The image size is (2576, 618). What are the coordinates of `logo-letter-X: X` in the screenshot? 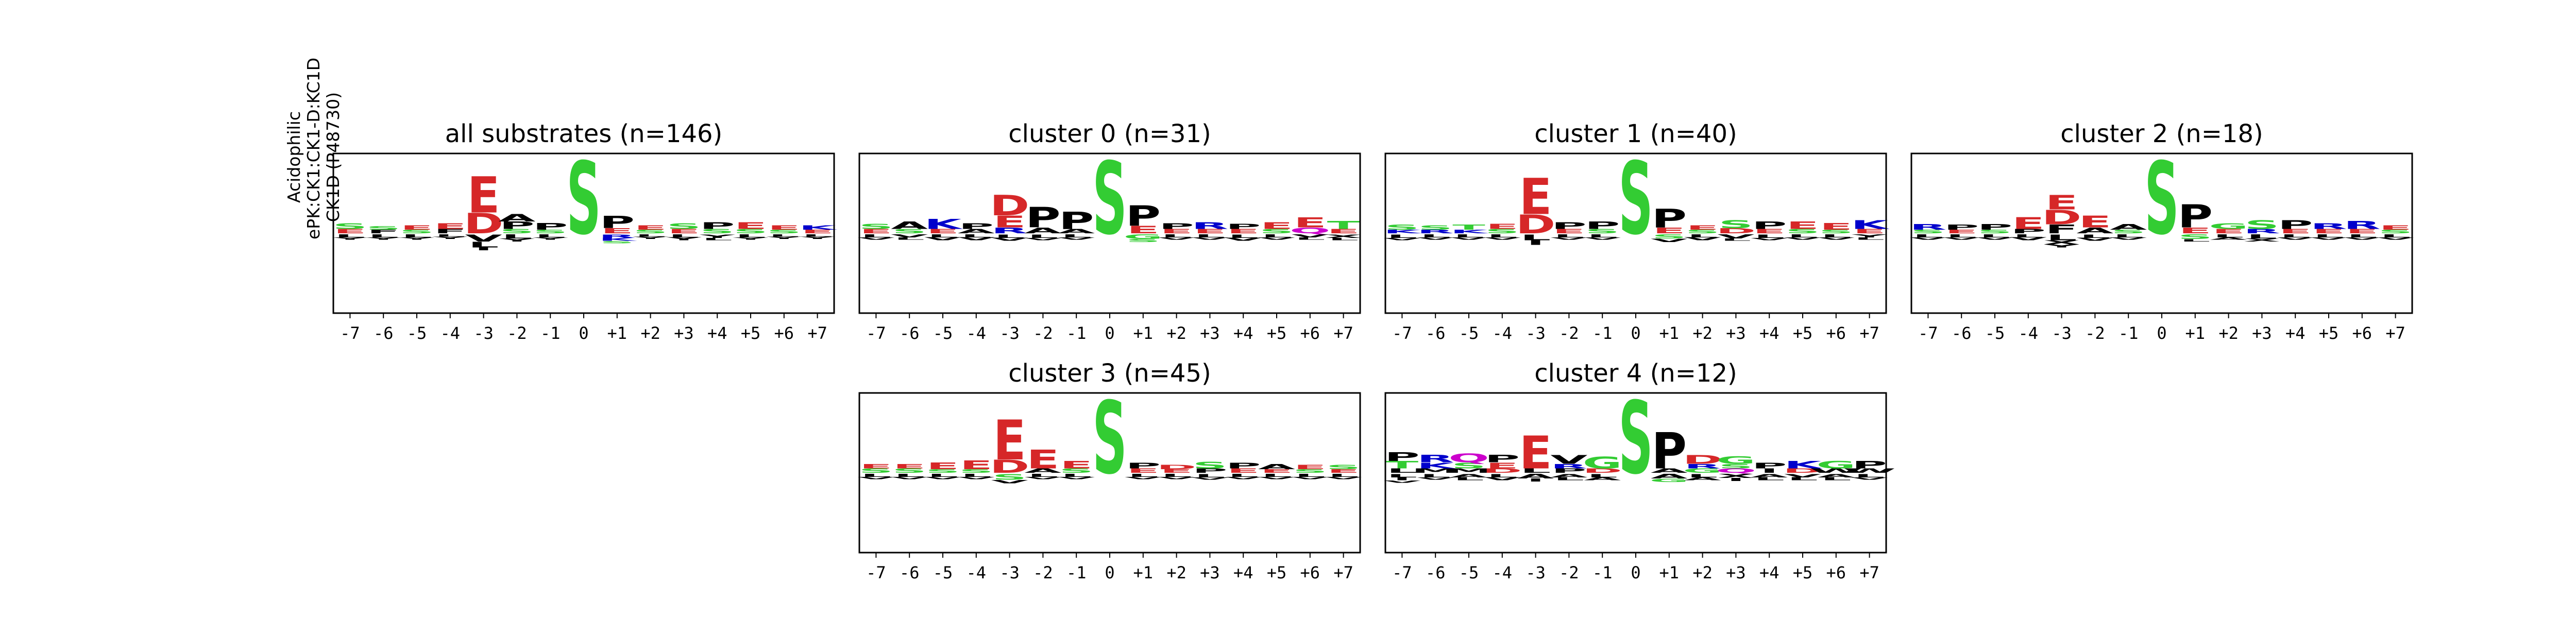 It's located at (2261, 241).